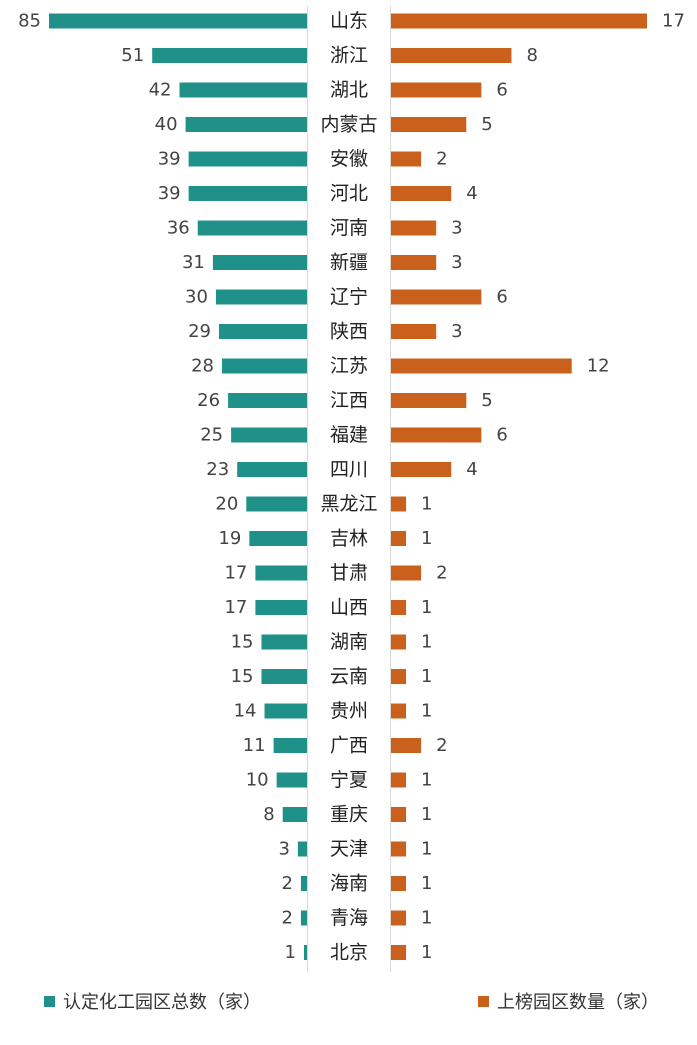 The width and height of the screenshot is (697, 1045). What do you see at coordinates (486, 124) in the screenshot?
I see `data-label-right-3: 5` at bounding box center [486, 124].